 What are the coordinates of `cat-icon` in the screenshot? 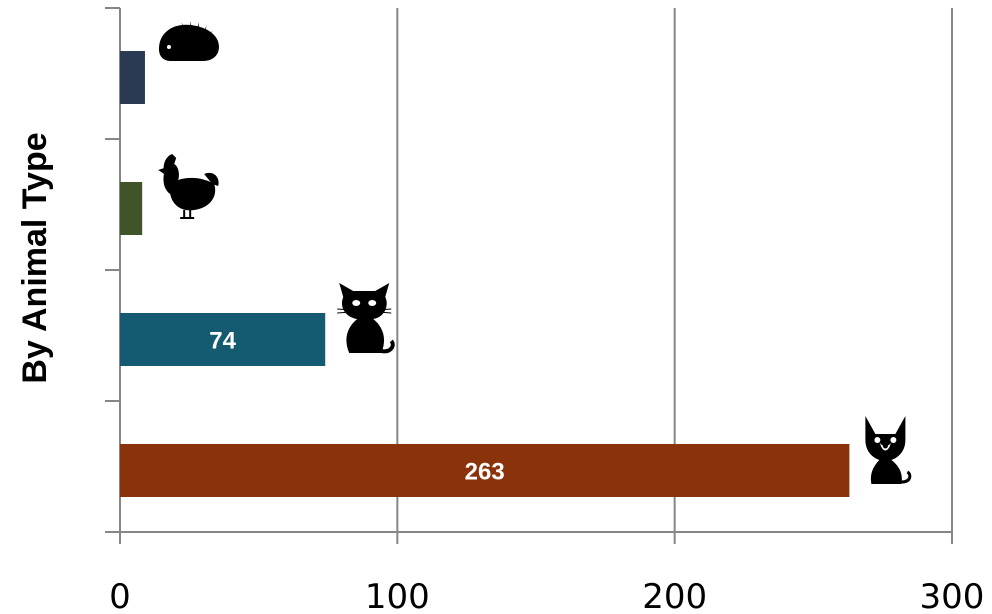 It's located at (366, 318).